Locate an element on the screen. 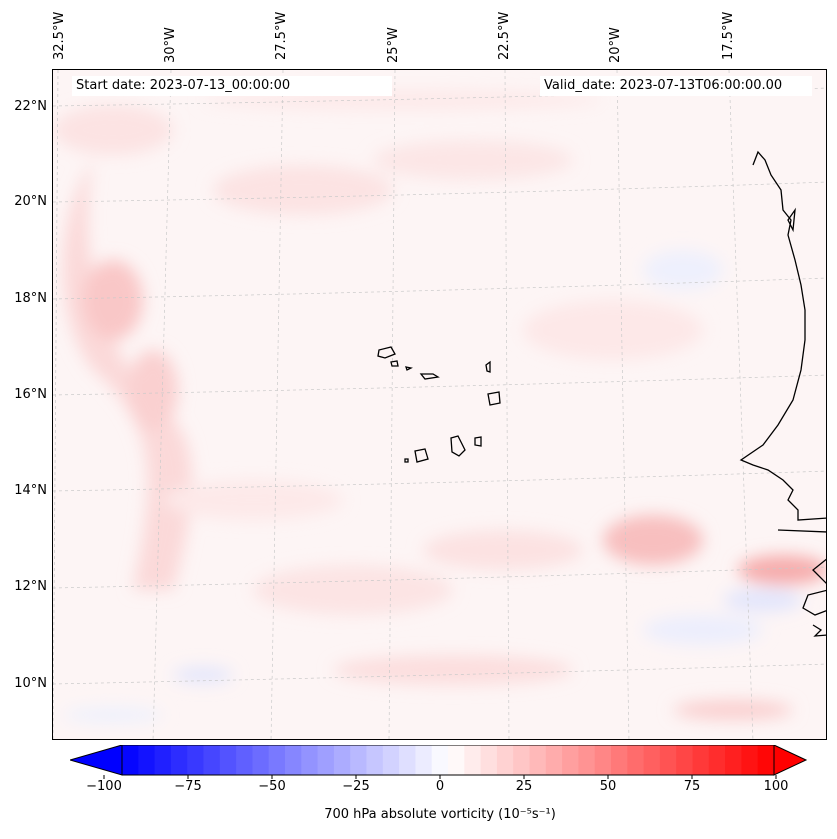  colorbar-tick: −100 is located at coordinates (104, 786).